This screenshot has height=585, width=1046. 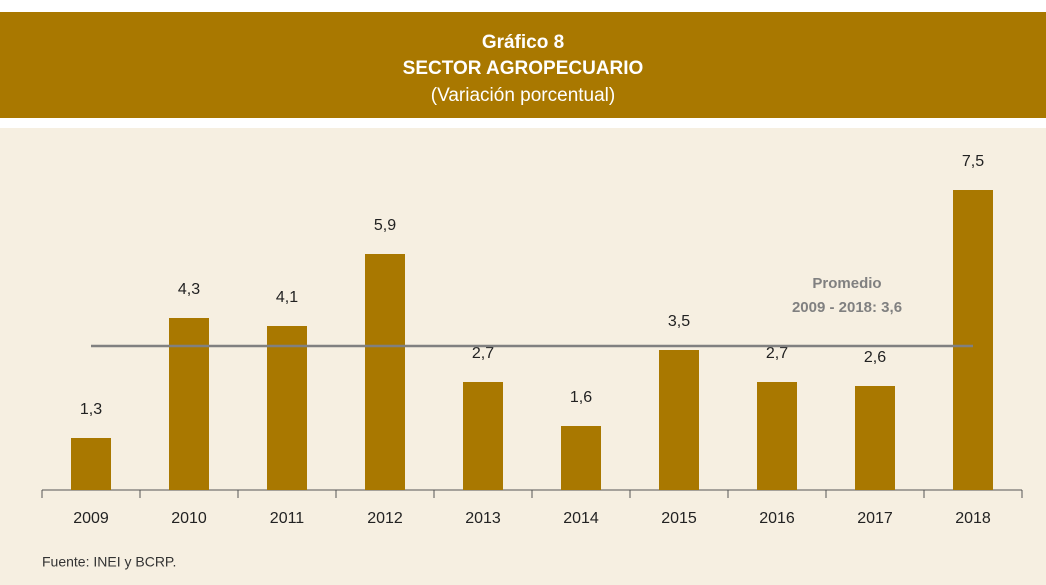 What do you see at coordinates (847, 307) in the screenshot?
I see `average-annotation: 2009 - 2018: 3,6` at bounding box center [847, 307].